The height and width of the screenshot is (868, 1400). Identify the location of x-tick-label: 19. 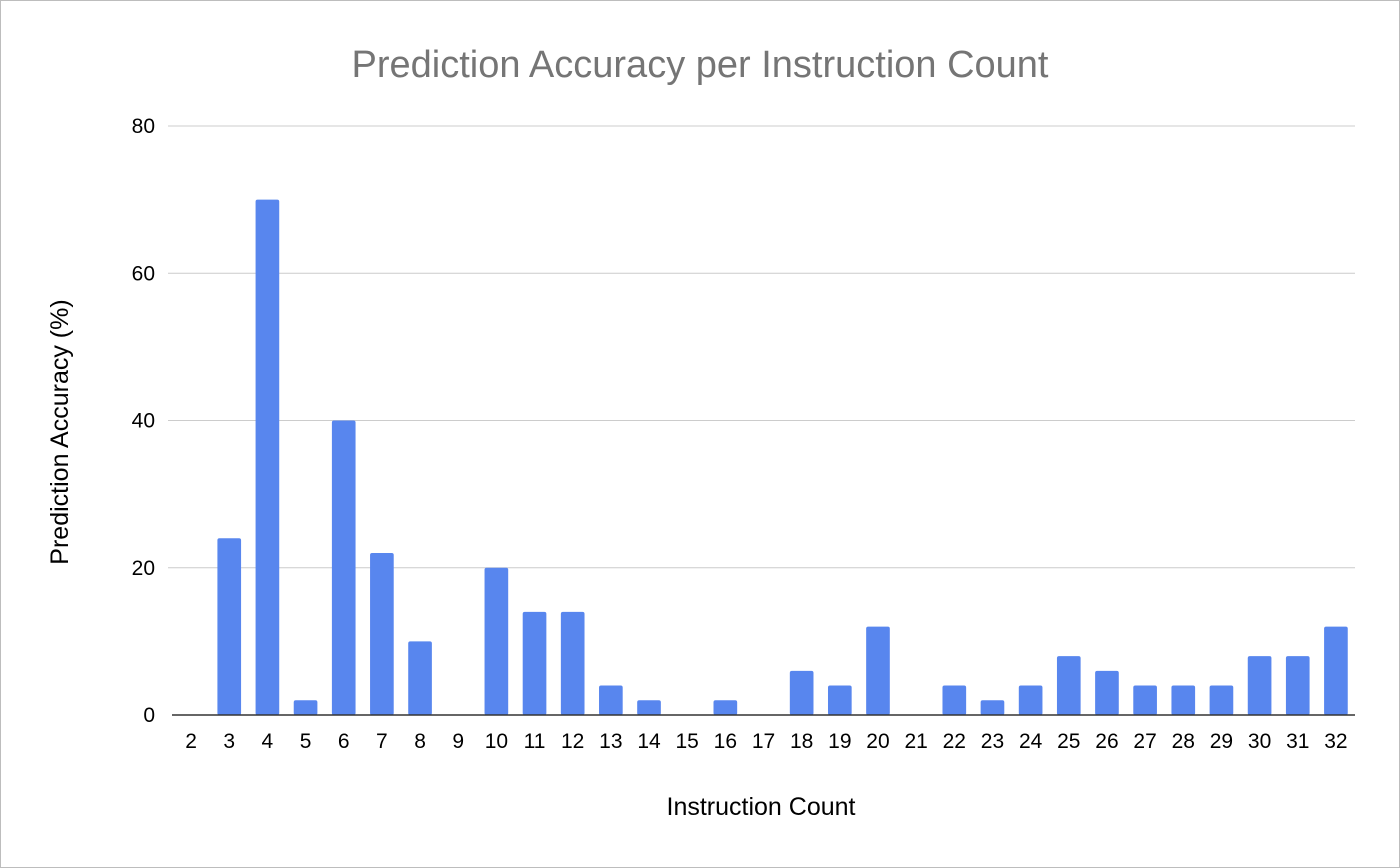
(839, 741).